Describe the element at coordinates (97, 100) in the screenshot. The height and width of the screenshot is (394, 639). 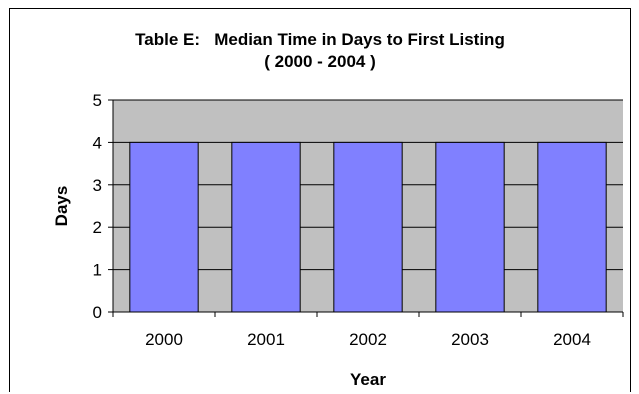
I see `y-tick-label: 5` at that location.